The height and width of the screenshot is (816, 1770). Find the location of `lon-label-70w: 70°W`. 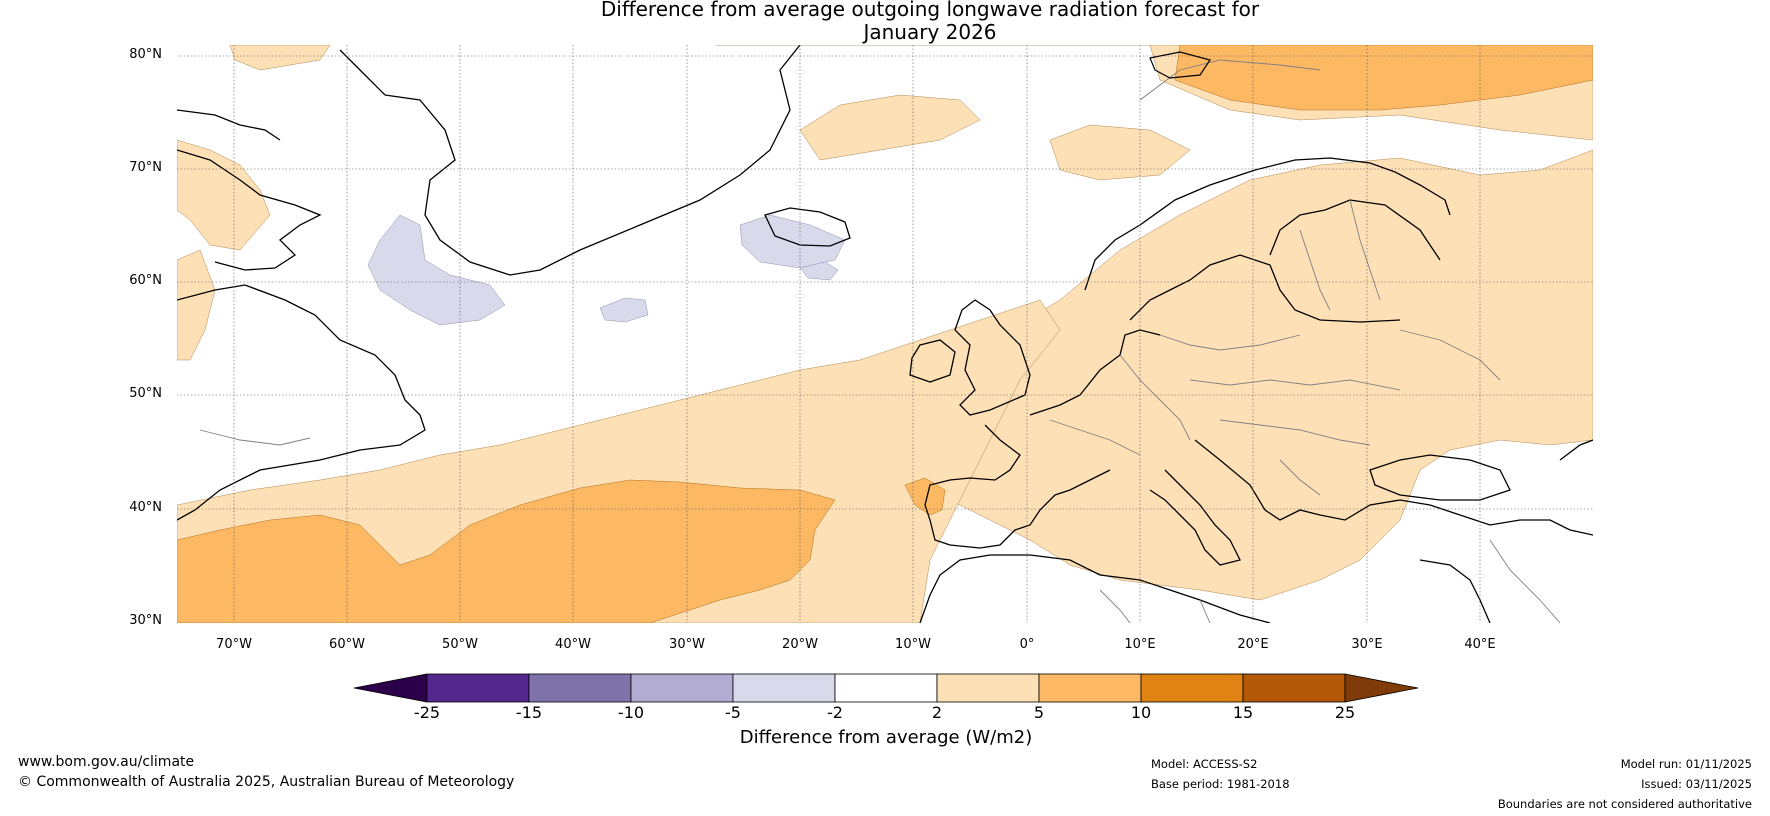

lon-label-70w: 70°W is located at coordinates (234, 644).